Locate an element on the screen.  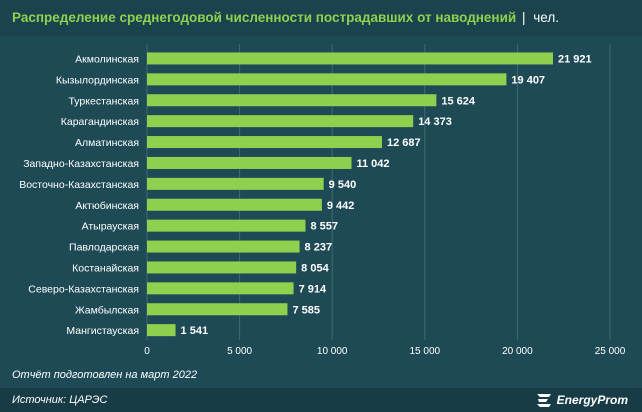
category-label: Акмолинская is located at coordinates (107, 59).